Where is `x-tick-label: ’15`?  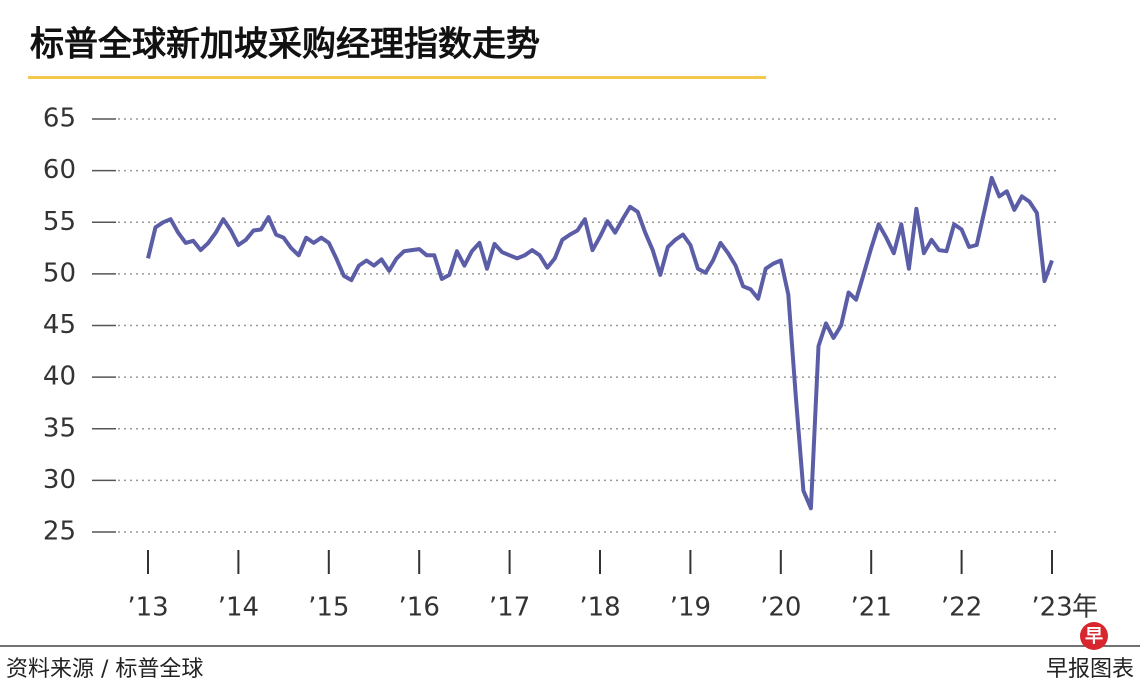
x-tick-label: ’15 is located at coordinates (328, 608).